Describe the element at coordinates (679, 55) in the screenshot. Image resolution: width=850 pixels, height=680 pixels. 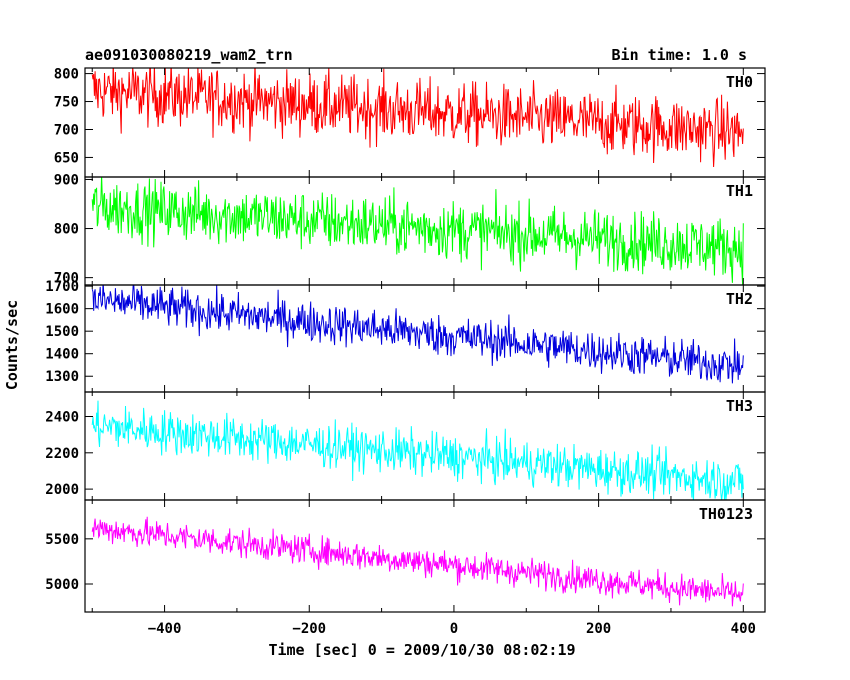
I see `bin-time-label: Bin time: 1.0 s` at that location.